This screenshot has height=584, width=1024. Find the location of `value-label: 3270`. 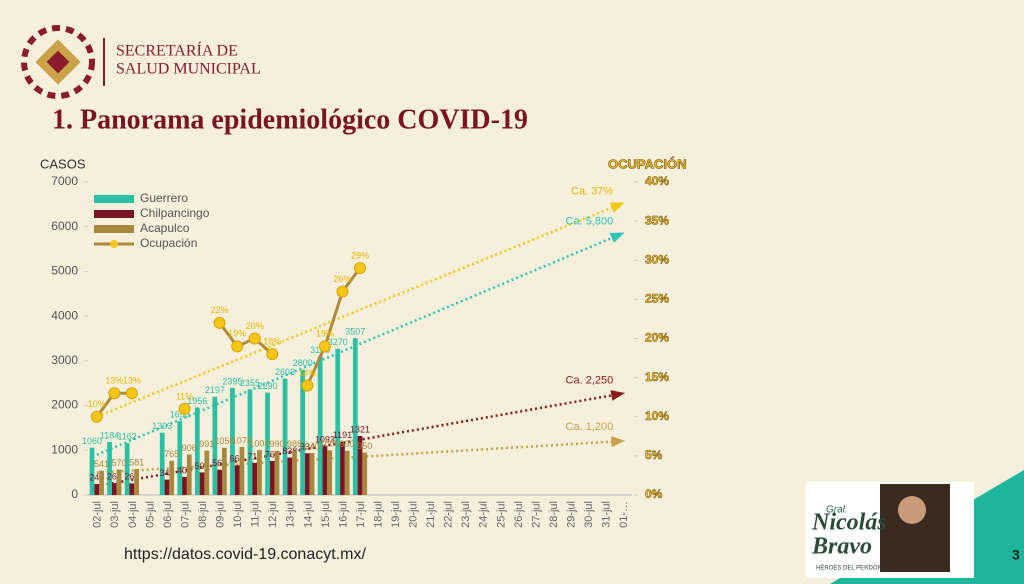

value-label: 3270 is located at coordinates (338, 342).